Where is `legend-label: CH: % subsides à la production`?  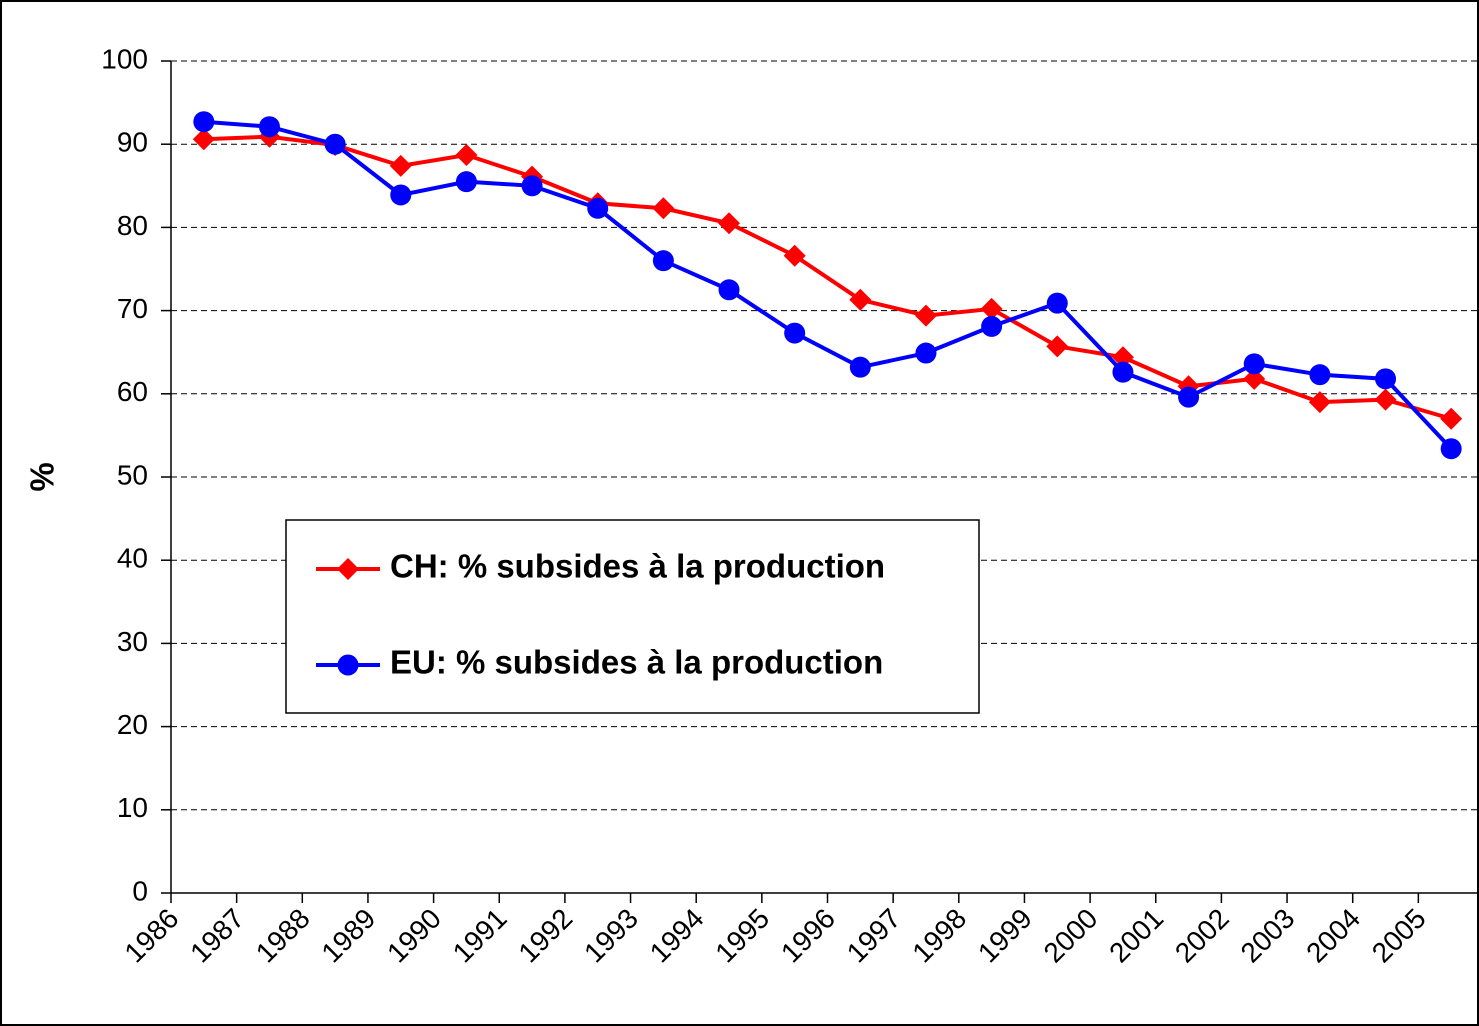 legend-label: CH: % subsides à la production is located at coordinates (637, 566).